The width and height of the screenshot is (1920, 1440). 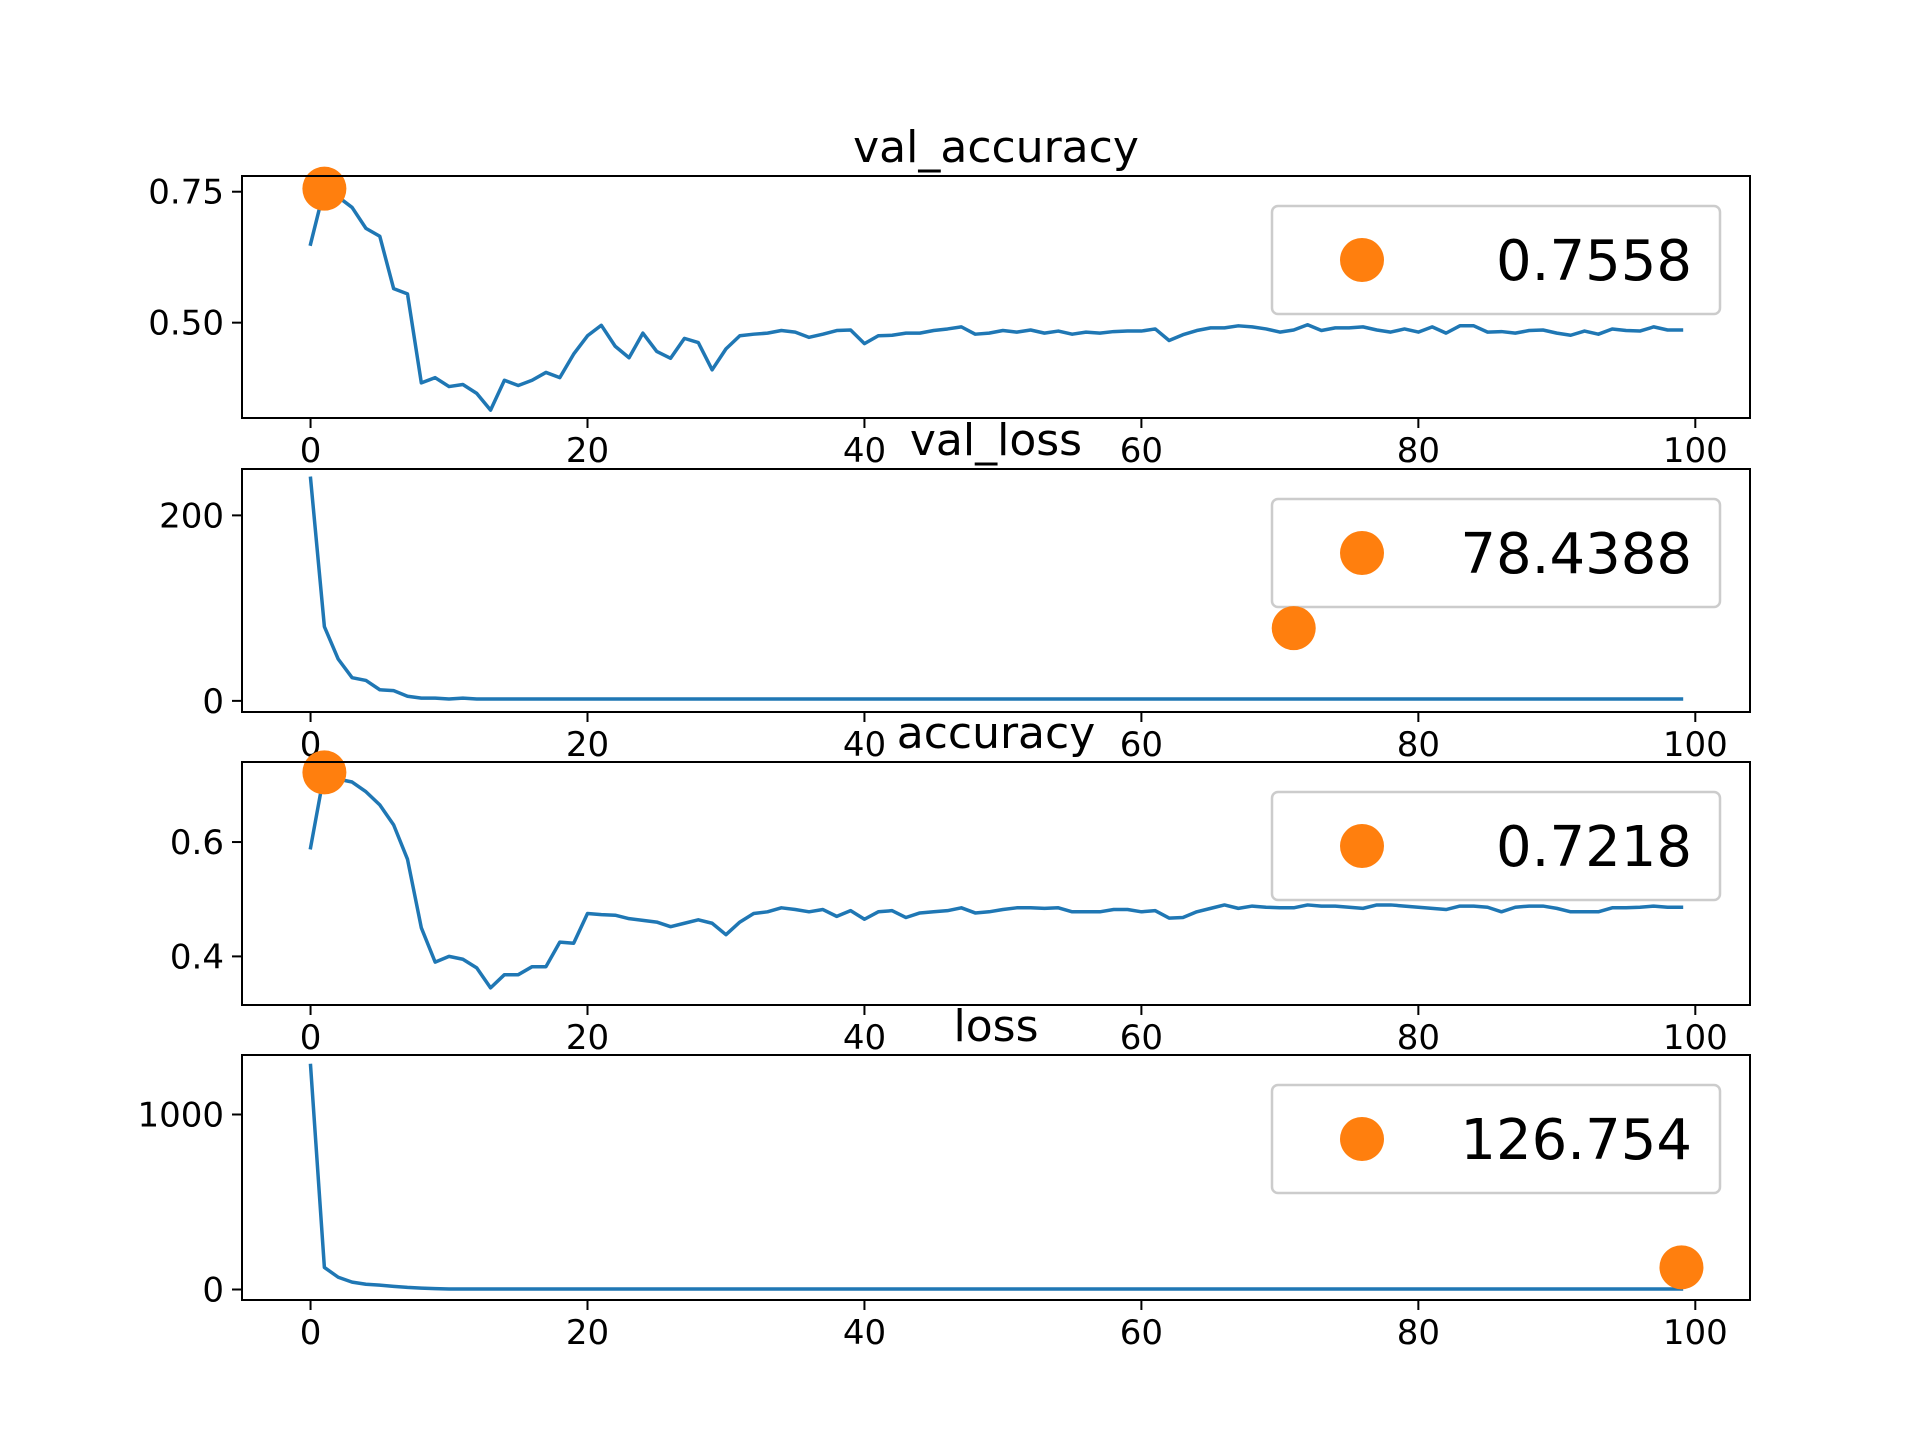 What do you see at coordinates (996, 147) in the screenshot?
I see `subplot-title: val_accuracy` at bounding box center [996, 147].